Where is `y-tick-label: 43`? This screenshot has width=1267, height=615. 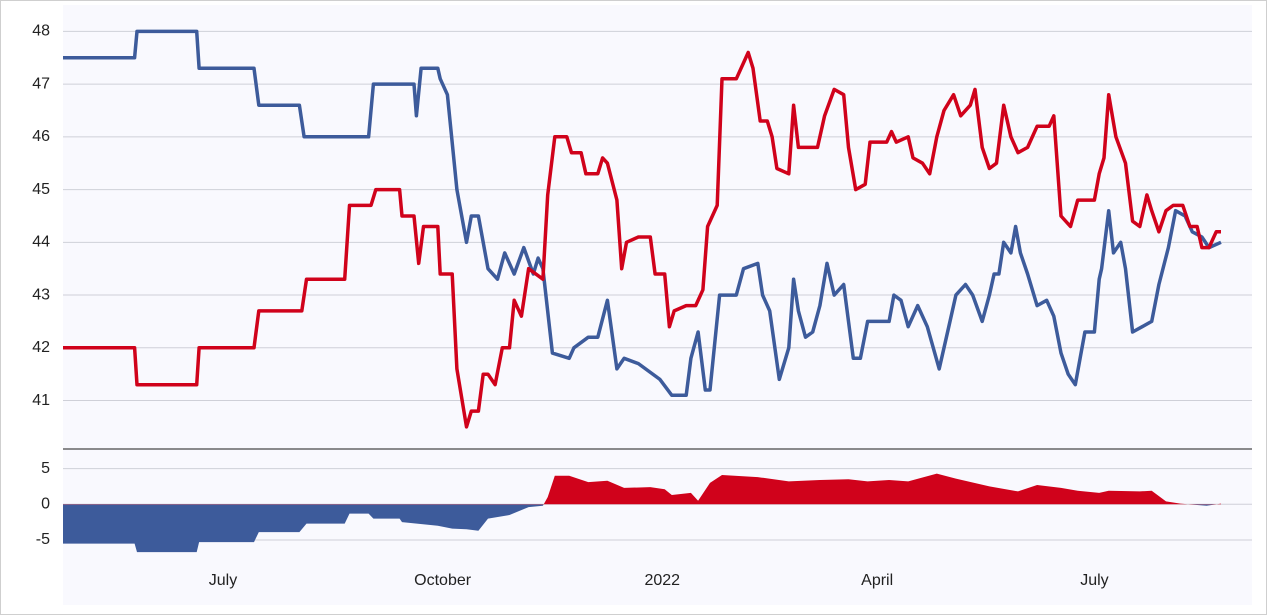 y-tick-label: 43 is located at coordinates (41, 294).